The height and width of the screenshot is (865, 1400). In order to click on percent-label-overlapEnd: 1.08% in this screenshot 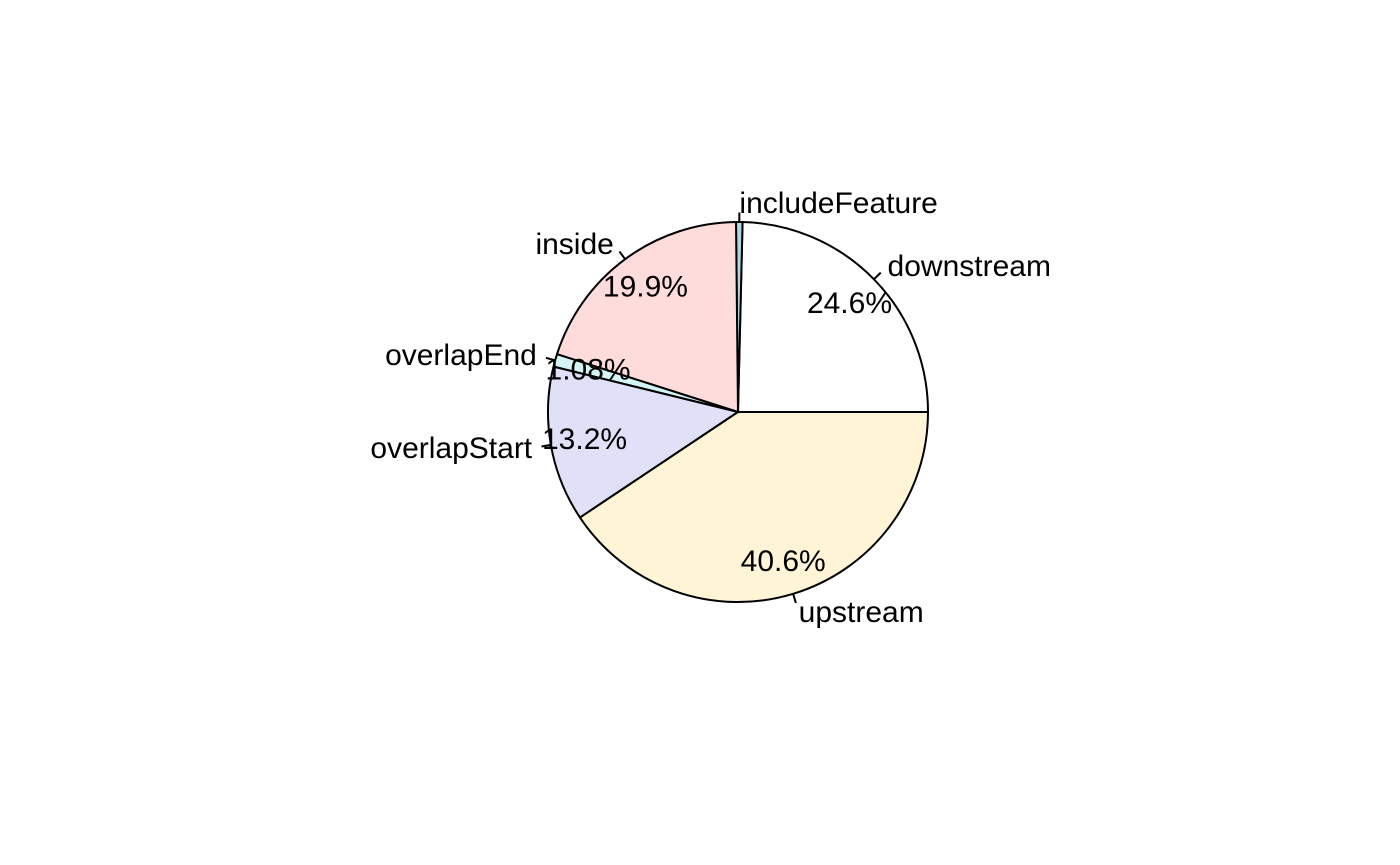, I will do `click(588, 370)`.